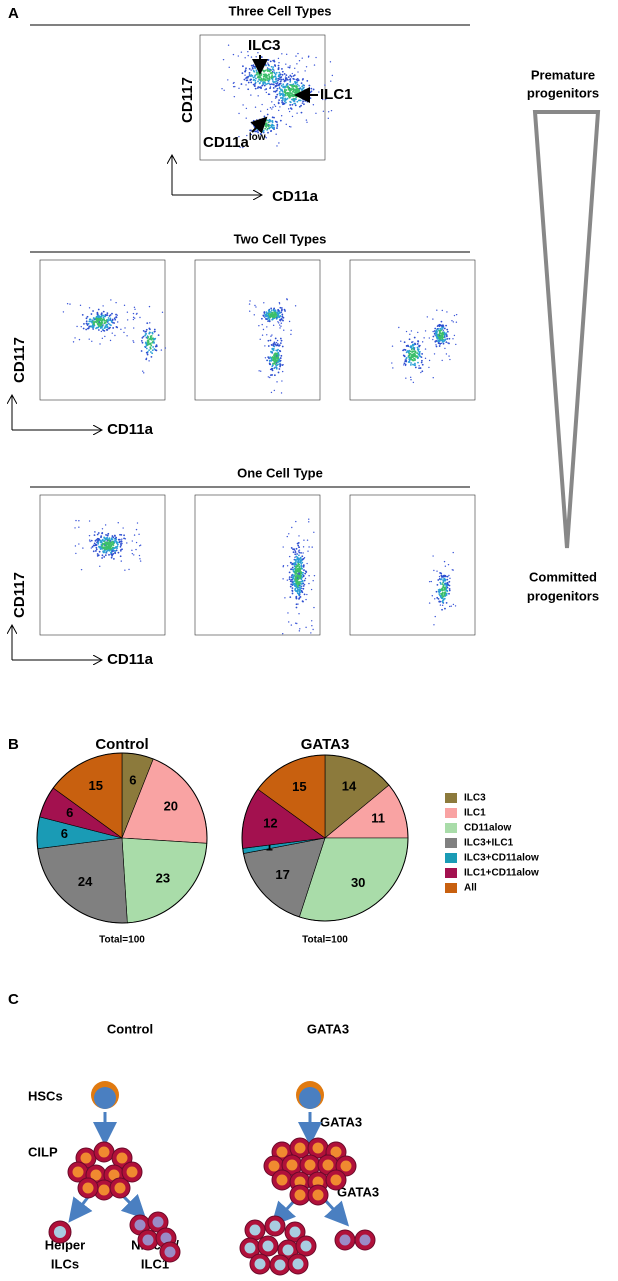 This screenshot has height=1281, width=618. I want to click on x-axis-label: CD11a, so click(295, 196).